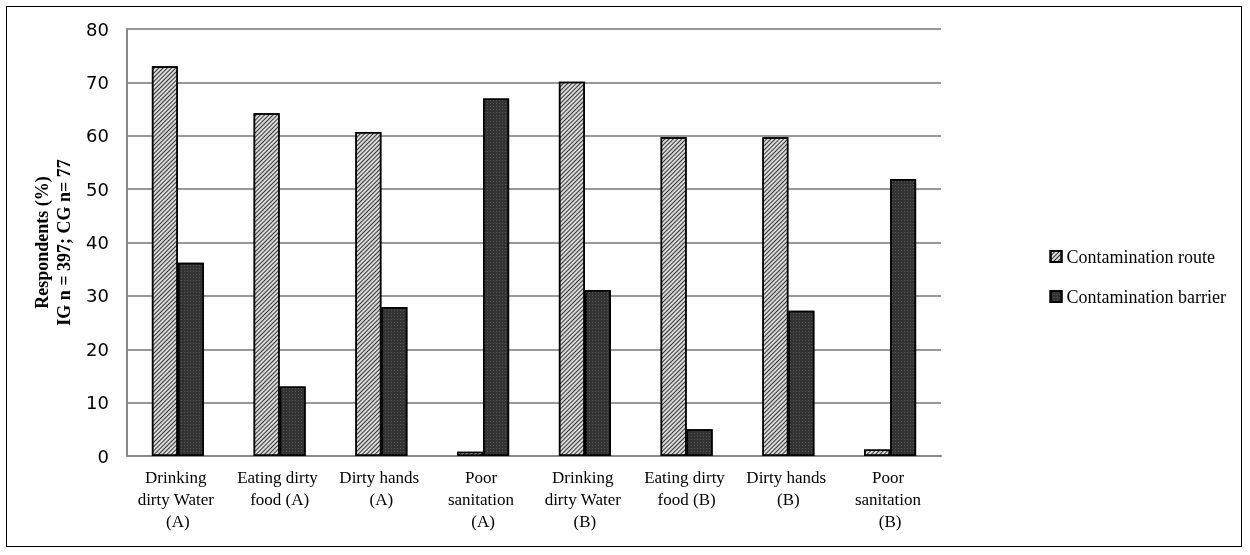 This screenshot has height=555, width=1250. Describe the element at coordinates (1141, 256) in the screenshot. I see `legend-label: Contamination route` at that location.